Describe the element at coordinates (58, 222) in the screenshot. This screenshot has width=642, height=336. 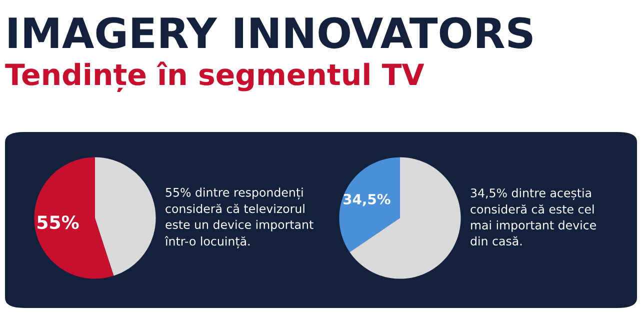
I see `data-label: 55%` at that location.